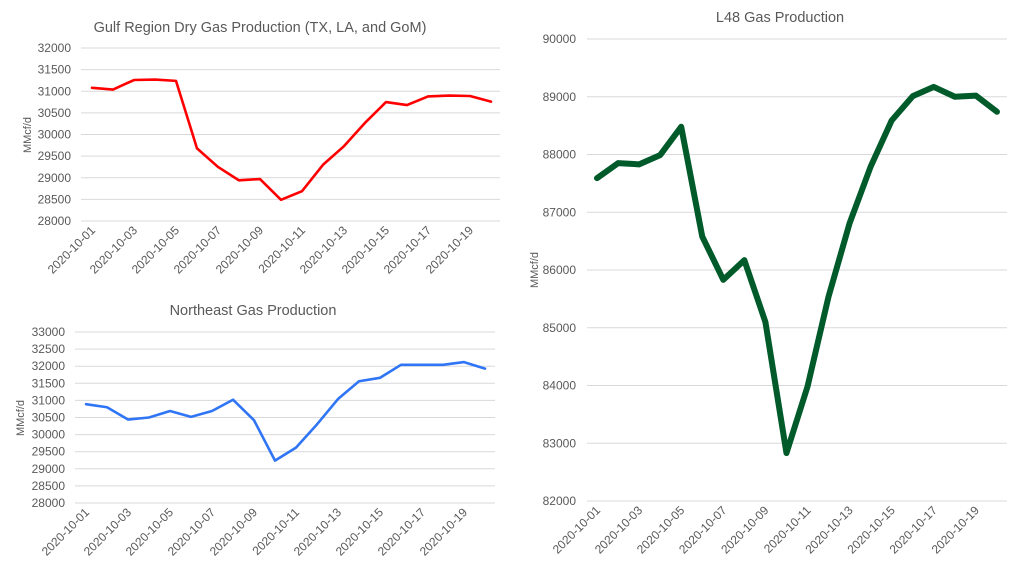 The height and width of the screenshot is (571, 1019). I want to click on y-tick-label: 89000, so click(560, 97).